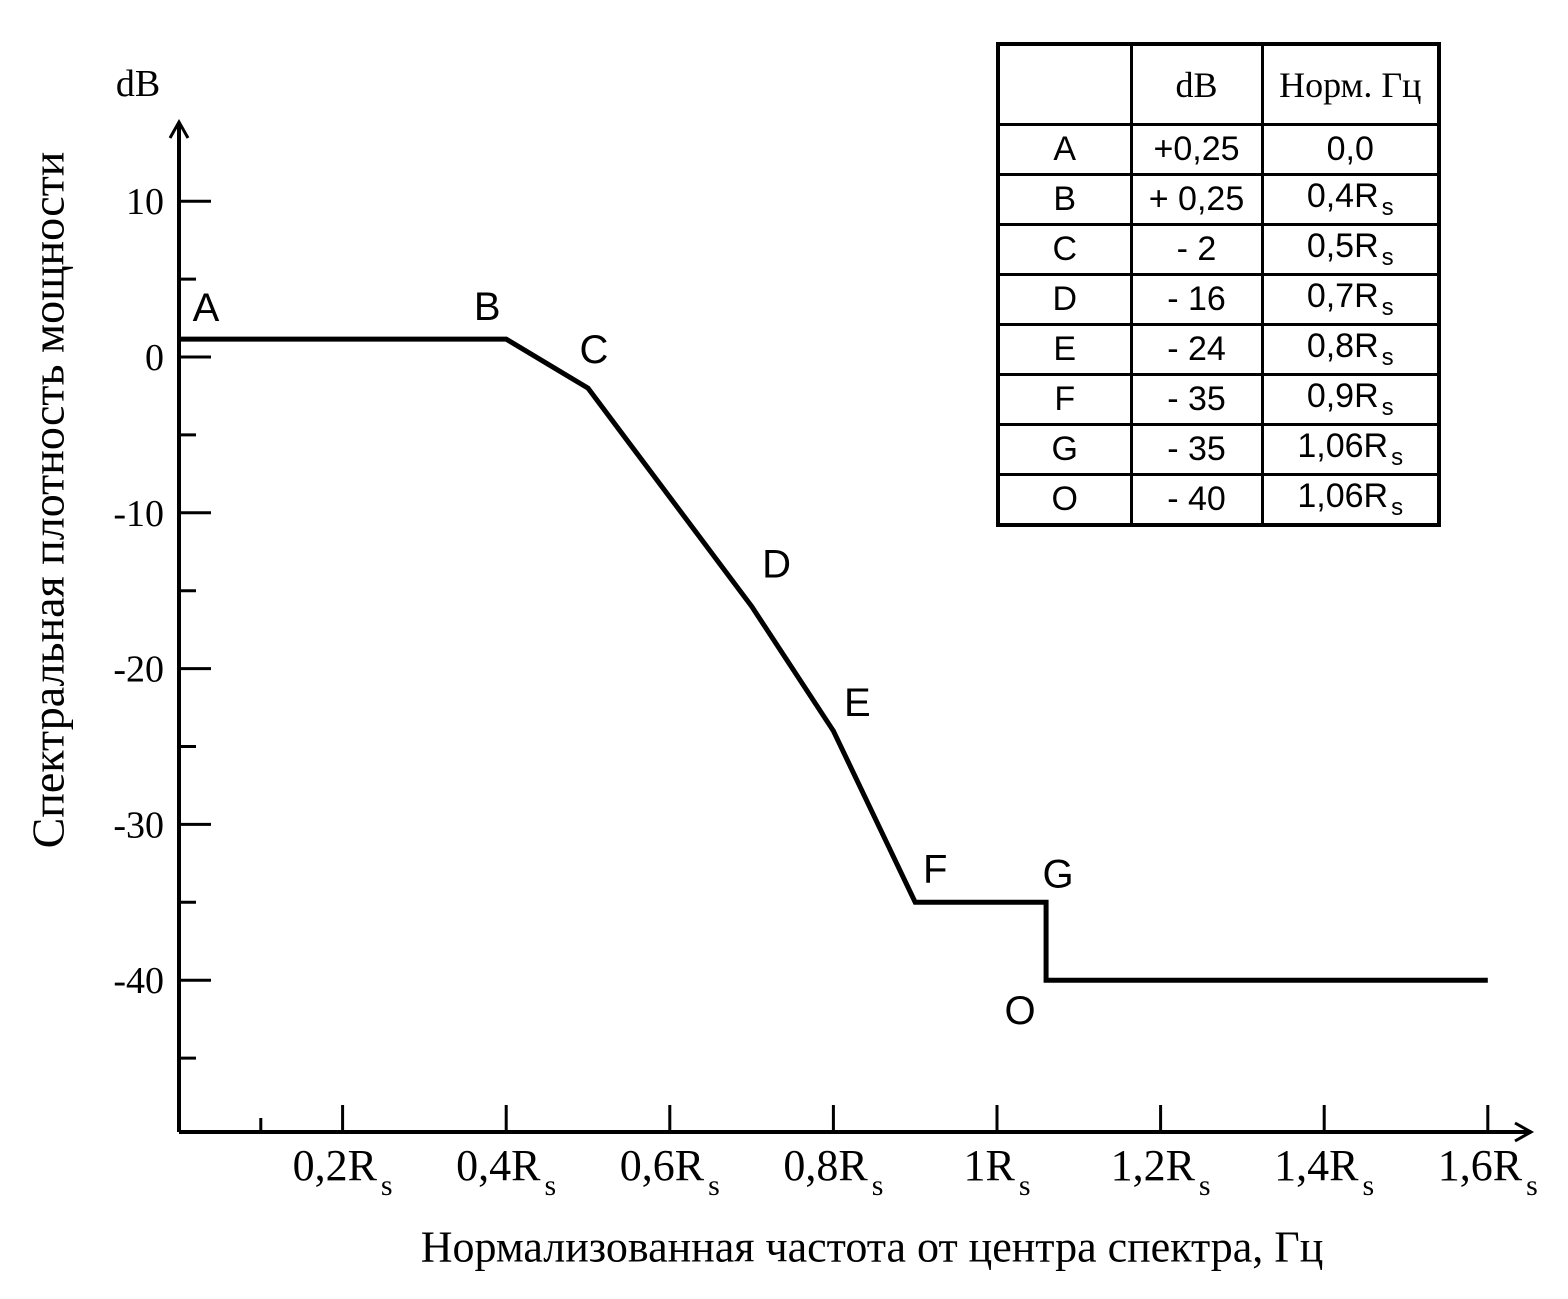  Describe the element at coordinates (1064, 449) in the screenshot. I see `point-cell: G` at that location.